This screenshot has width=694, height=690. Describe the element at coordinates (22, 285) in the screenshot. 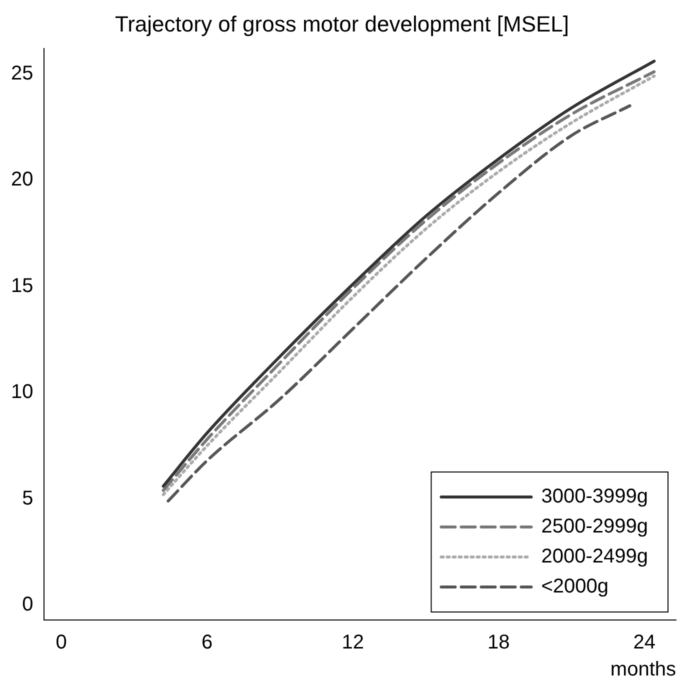

I see `y-tick-label: 15` at that location.